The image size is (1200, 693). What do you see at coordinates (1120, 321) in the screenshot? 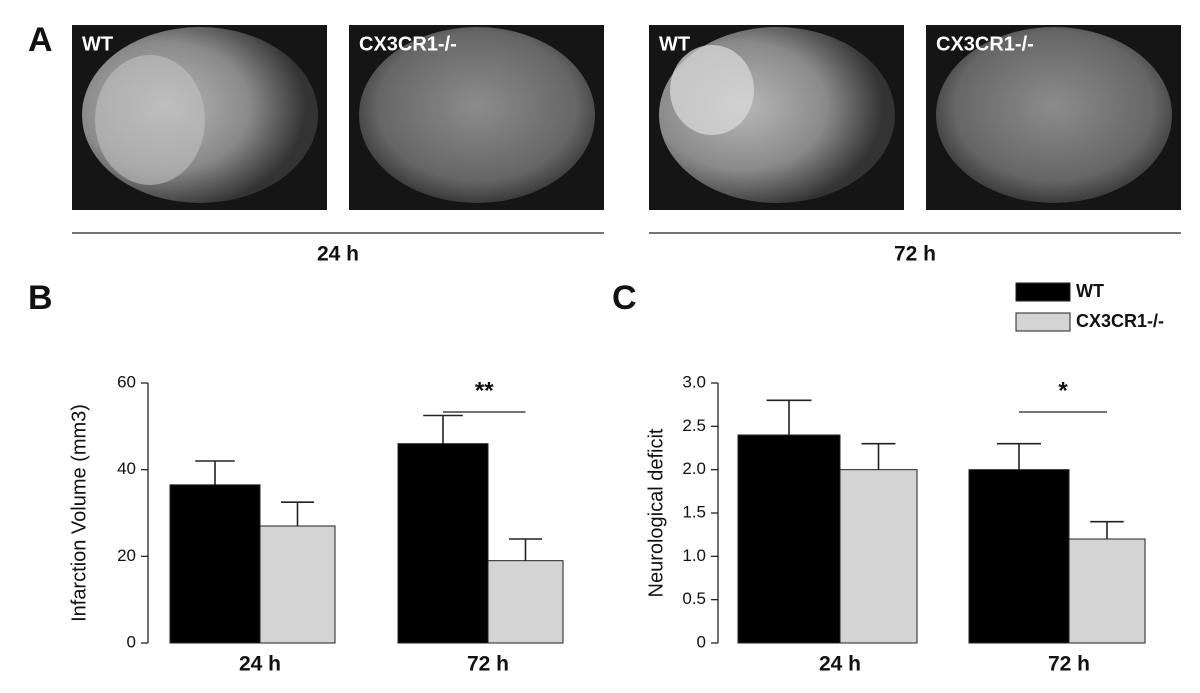
I see `legend-label: CX3CR1-/-` at bounding box center [1120, 321].